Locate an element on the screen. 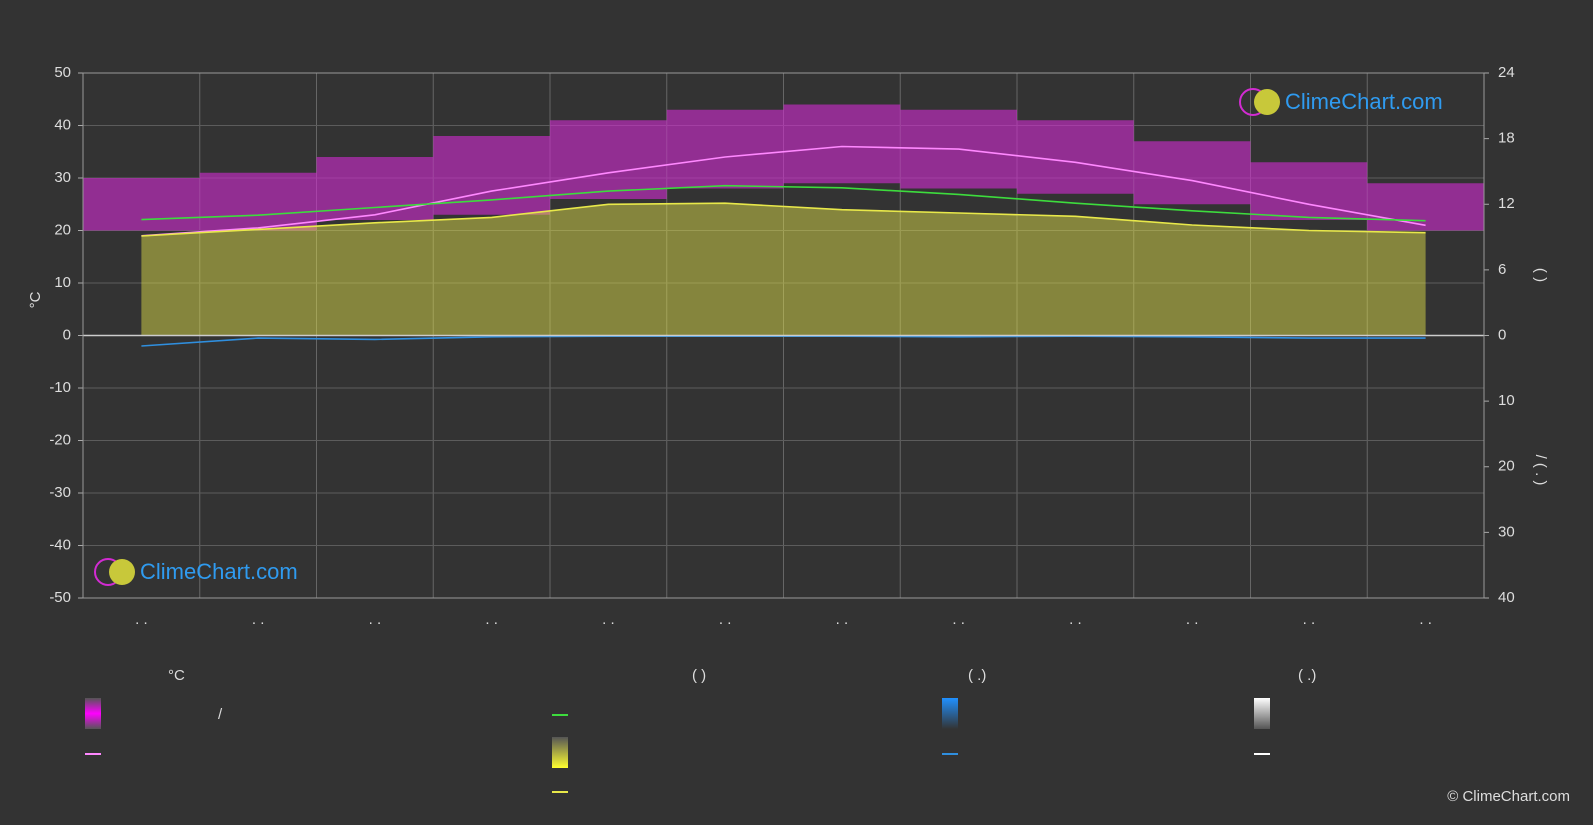 Image resolution: width=1593 pixels, height=825 pixels. y2-tick-label: 6 is located at coordinates (1502, 269).